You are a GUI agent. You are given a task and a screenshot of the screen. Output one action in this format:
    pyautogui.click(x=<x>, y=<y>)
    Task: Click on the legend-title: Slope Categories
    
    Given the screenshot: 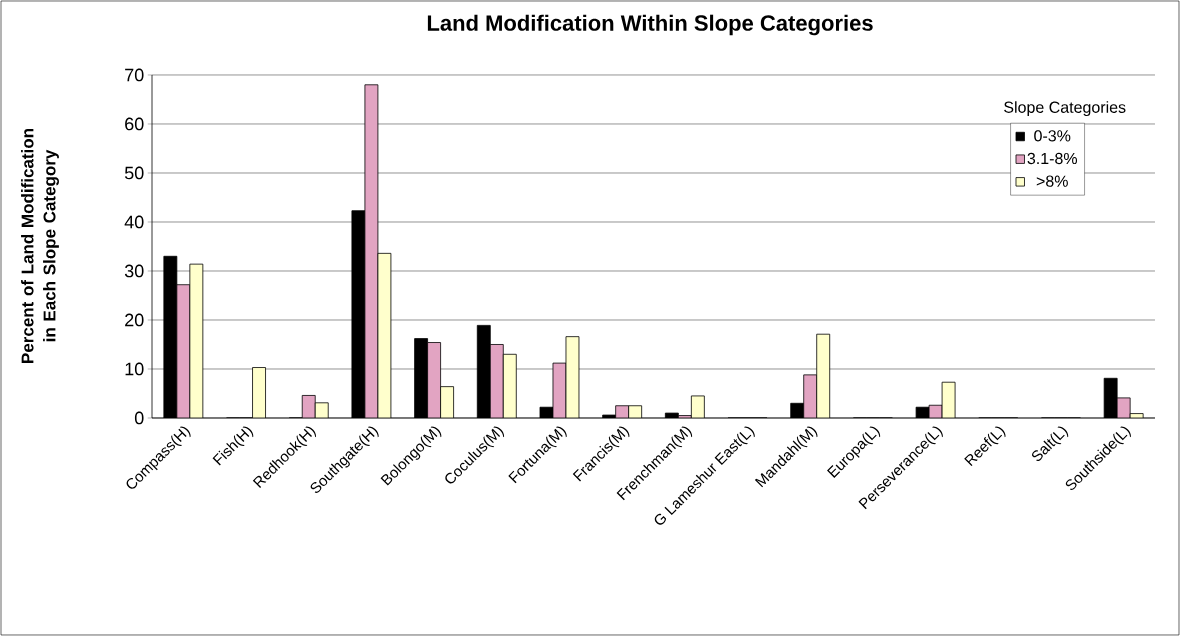 What is the action you would take?
    pyautogui.click(x=1065, y=109)
    